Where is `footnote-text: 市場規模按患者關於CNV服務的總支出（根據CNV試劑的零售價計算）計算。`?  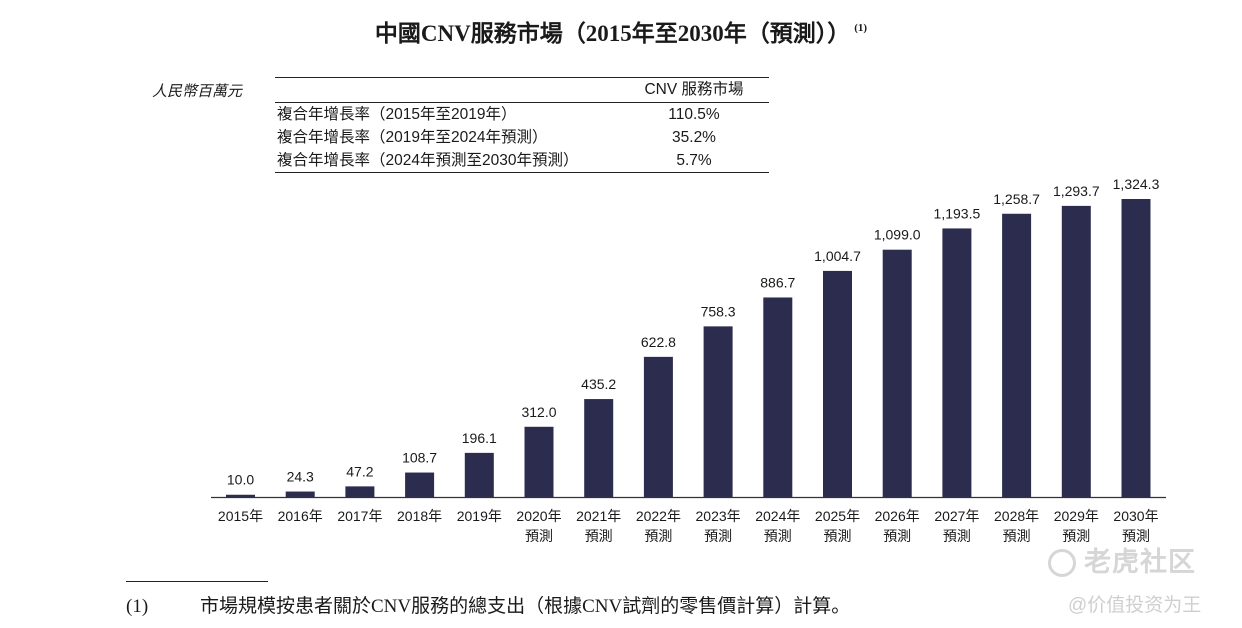
footnote-text: 市場規模按患者關於CNV服務的總支出（根據CNV試劑的零售價計算）計算。 is located at coordinates (525, 606).